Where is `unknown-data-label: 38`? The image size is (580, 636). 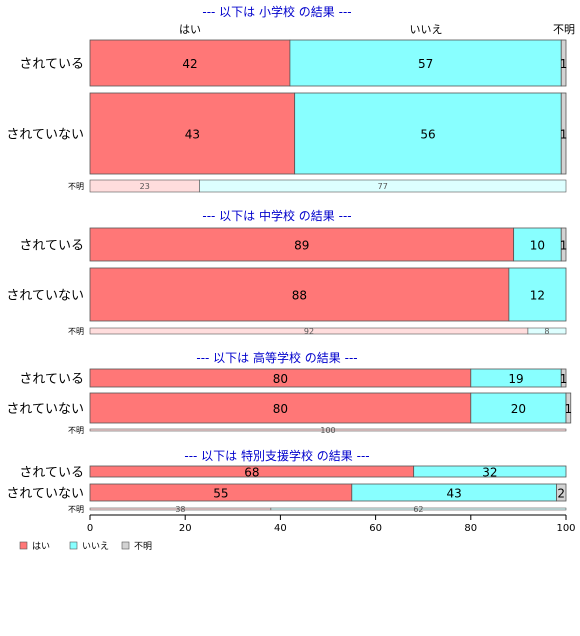 unknown-data-label: 38 is located at coordinates (180, 509).